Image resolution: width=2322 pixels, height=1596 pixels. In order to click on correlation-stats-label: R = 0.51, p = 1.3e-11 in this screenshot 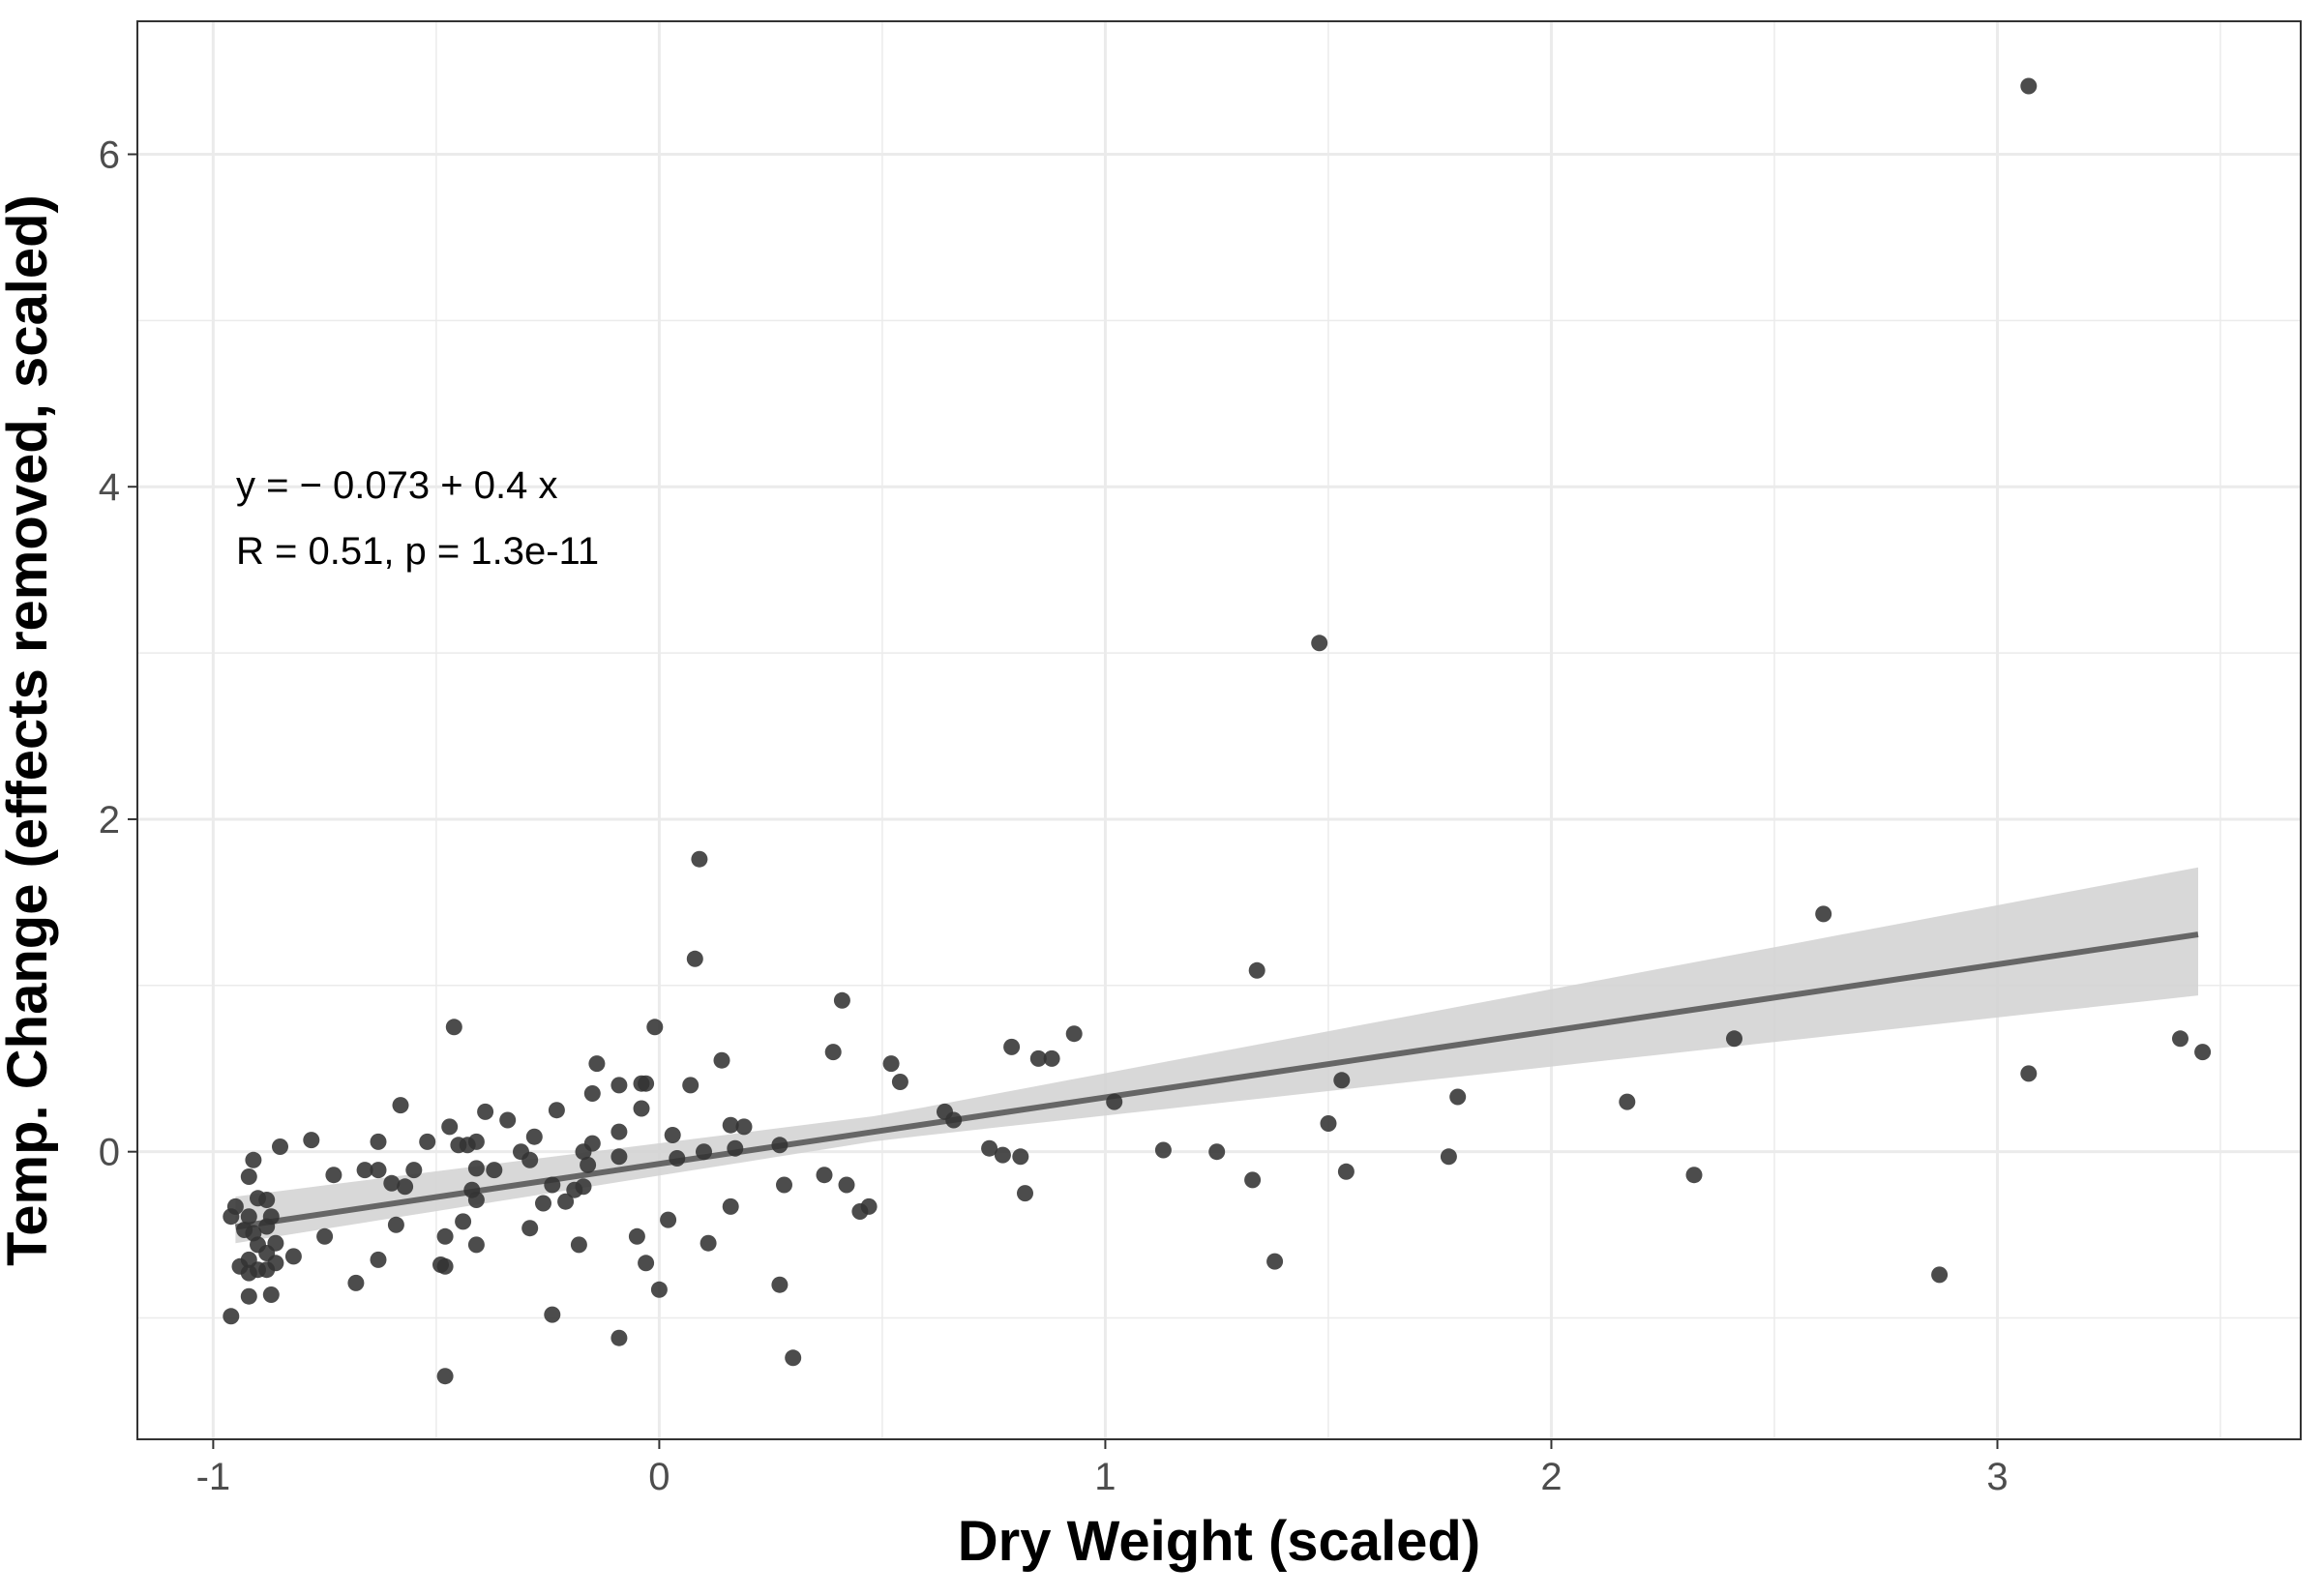, I will do `click(417, 551)`.